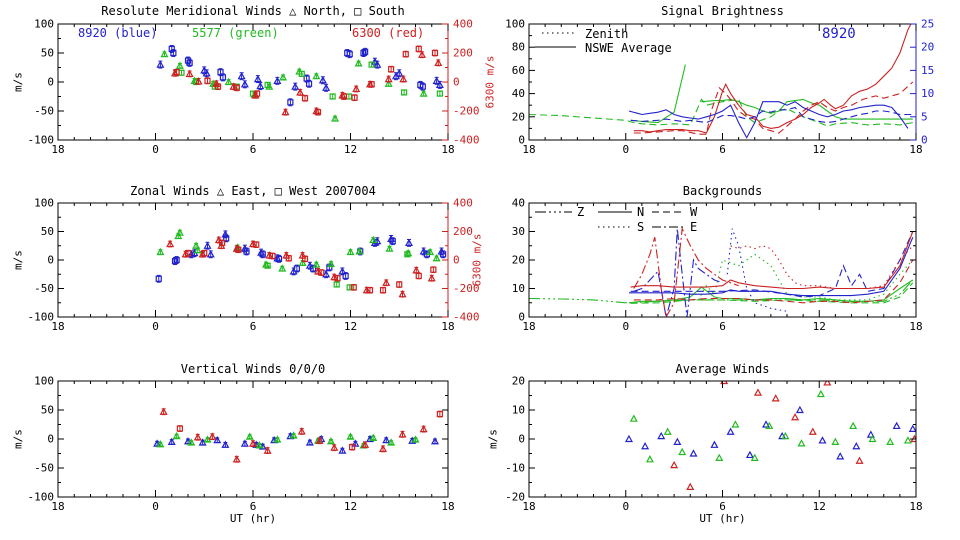 This screenshot has width=960, height=540. I want to click on legend-8920-blue: 8920 (blue), so click(118, 33).